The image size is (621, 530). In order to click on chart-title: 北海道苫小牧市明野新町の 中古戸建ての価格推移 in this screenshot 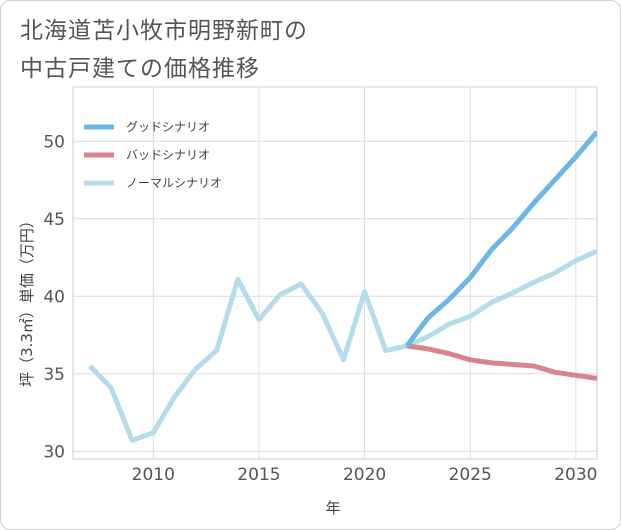, I will do `click(164, 50)`.